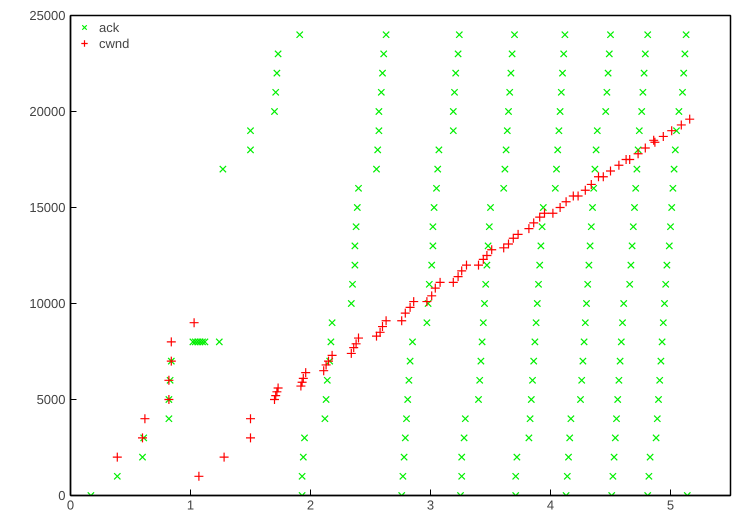  I want to click on y-tick-label: 15000, so click(47, 207).